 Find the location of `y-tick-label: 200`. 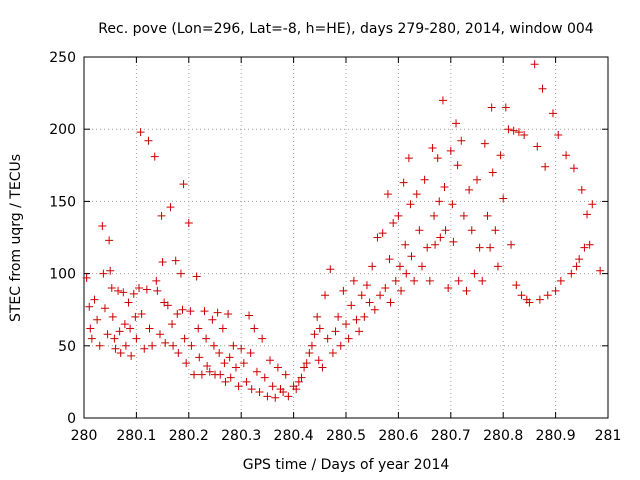

y-tick-label: 200 is located at coordinates (62, 130).